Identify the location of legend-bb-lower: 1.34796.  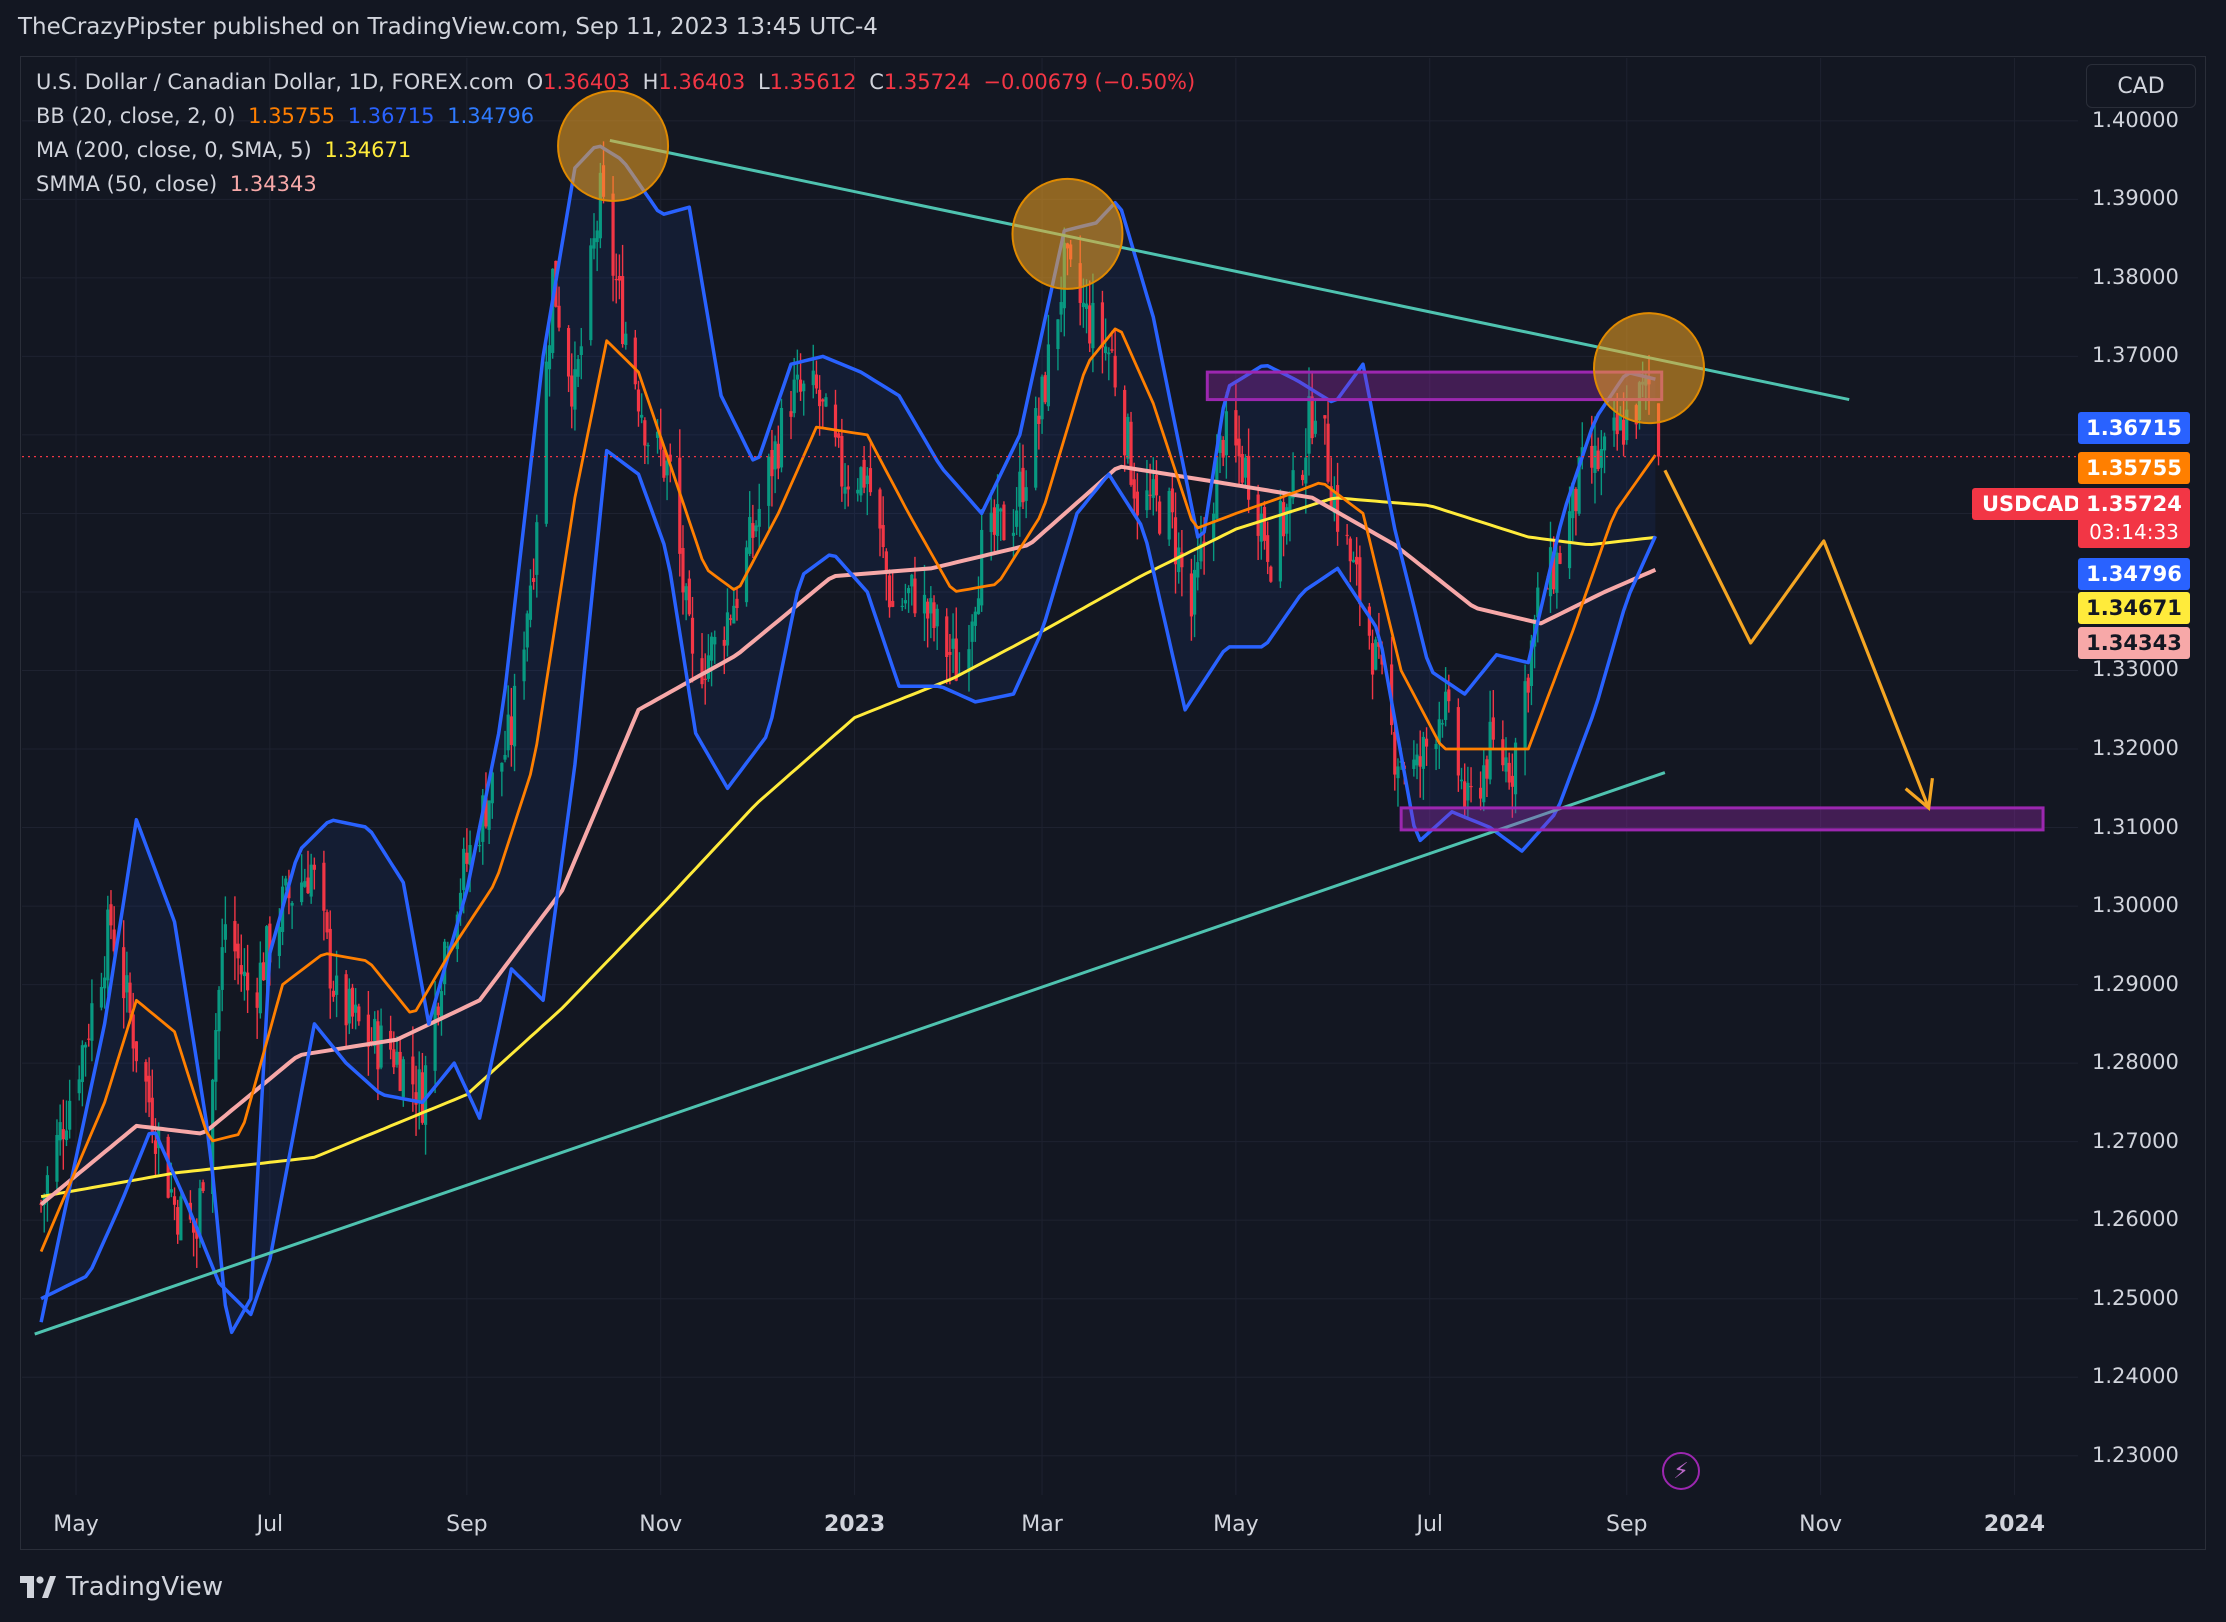
(491, 116).